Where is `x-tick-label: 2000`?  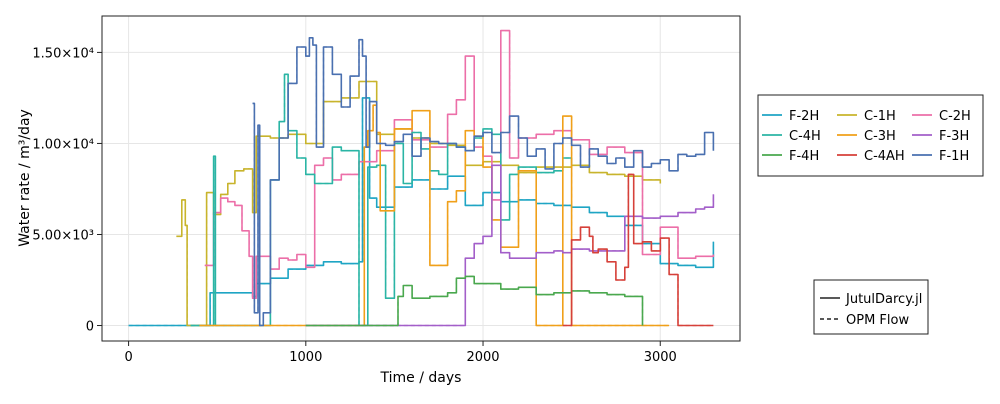 x-tick-label: 2000 is located at coordinates (482, 357).